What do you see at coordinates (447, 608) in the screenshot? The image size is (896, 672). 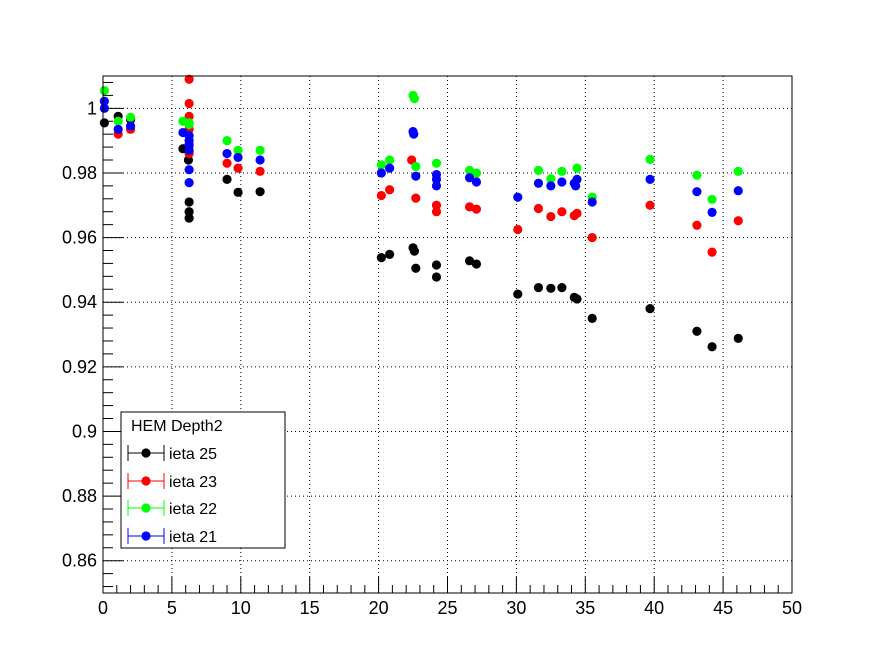 I see `x-tick-label: 25` at bounding box center [447, 608].